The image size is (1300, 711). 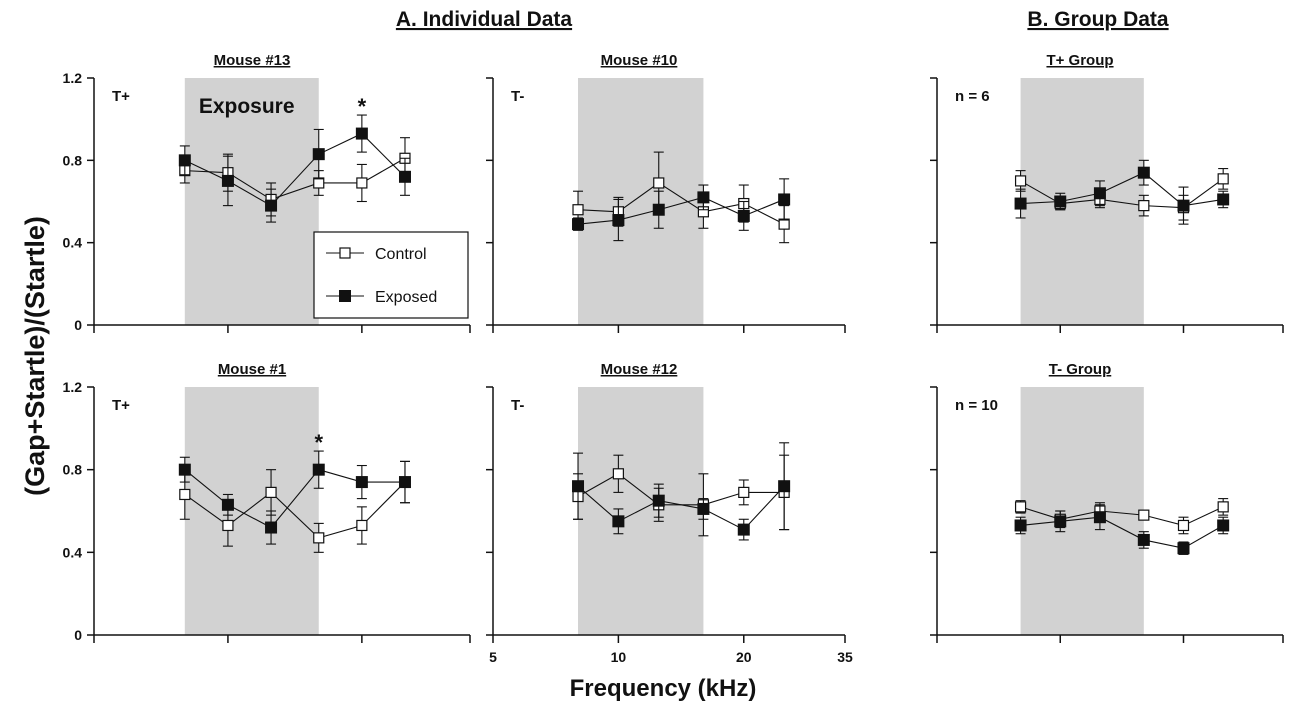 I want to click on panel-title: Mouse #13, so click(x=252, y=60).